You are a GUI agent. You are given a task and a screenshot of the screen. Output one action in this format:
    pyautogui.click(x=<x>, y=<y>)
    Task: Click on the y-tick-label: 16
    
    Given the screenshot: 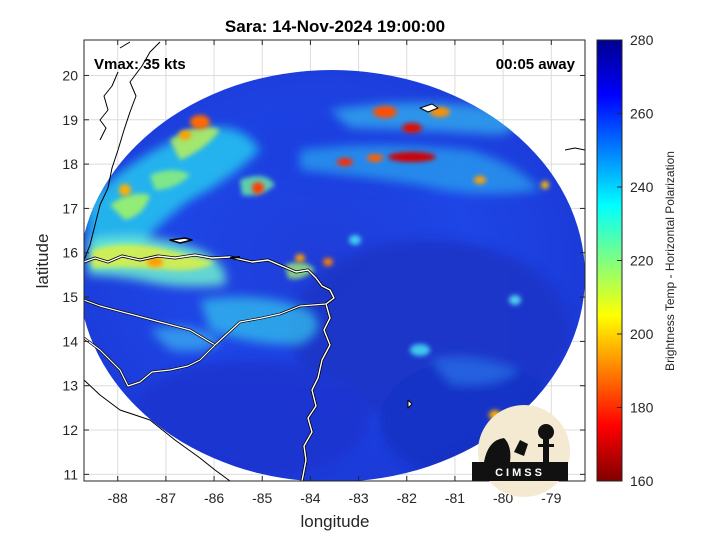 What is the action you would take?
    pyautogui.click(x=70, y=253)
    